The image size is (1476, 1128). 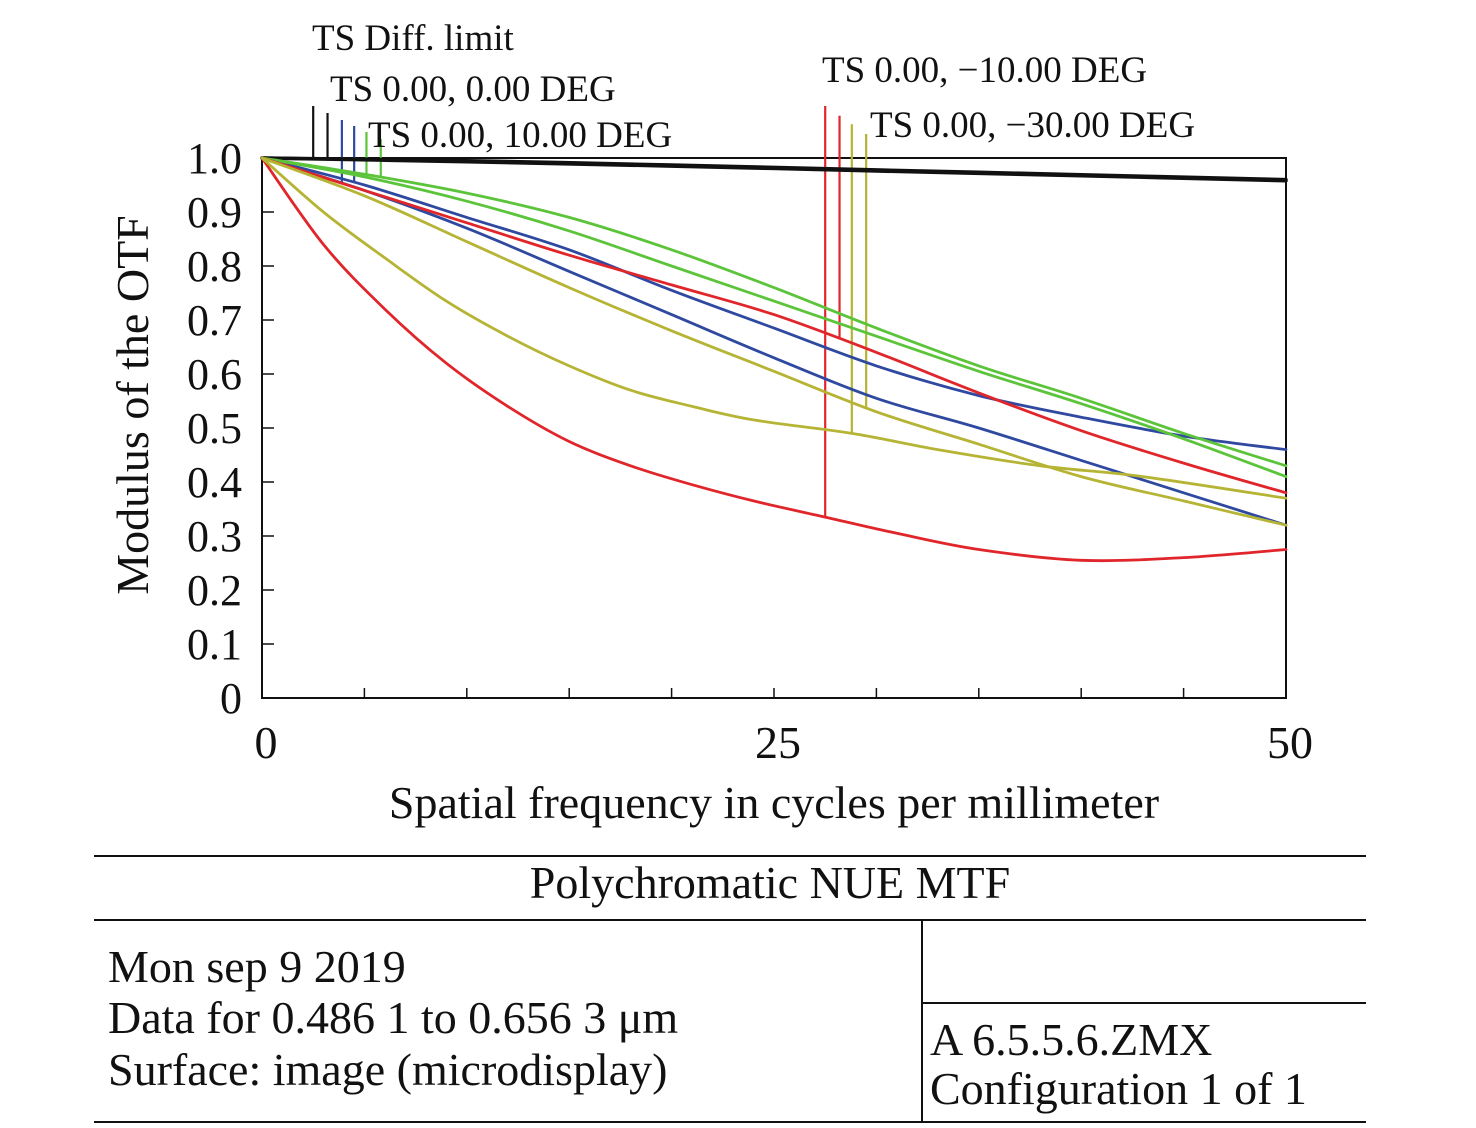 What do you see at coordinates (214, 158) in the screenshot?
I see `y-tick-label: 1.0` at bounding box center [214, 158].